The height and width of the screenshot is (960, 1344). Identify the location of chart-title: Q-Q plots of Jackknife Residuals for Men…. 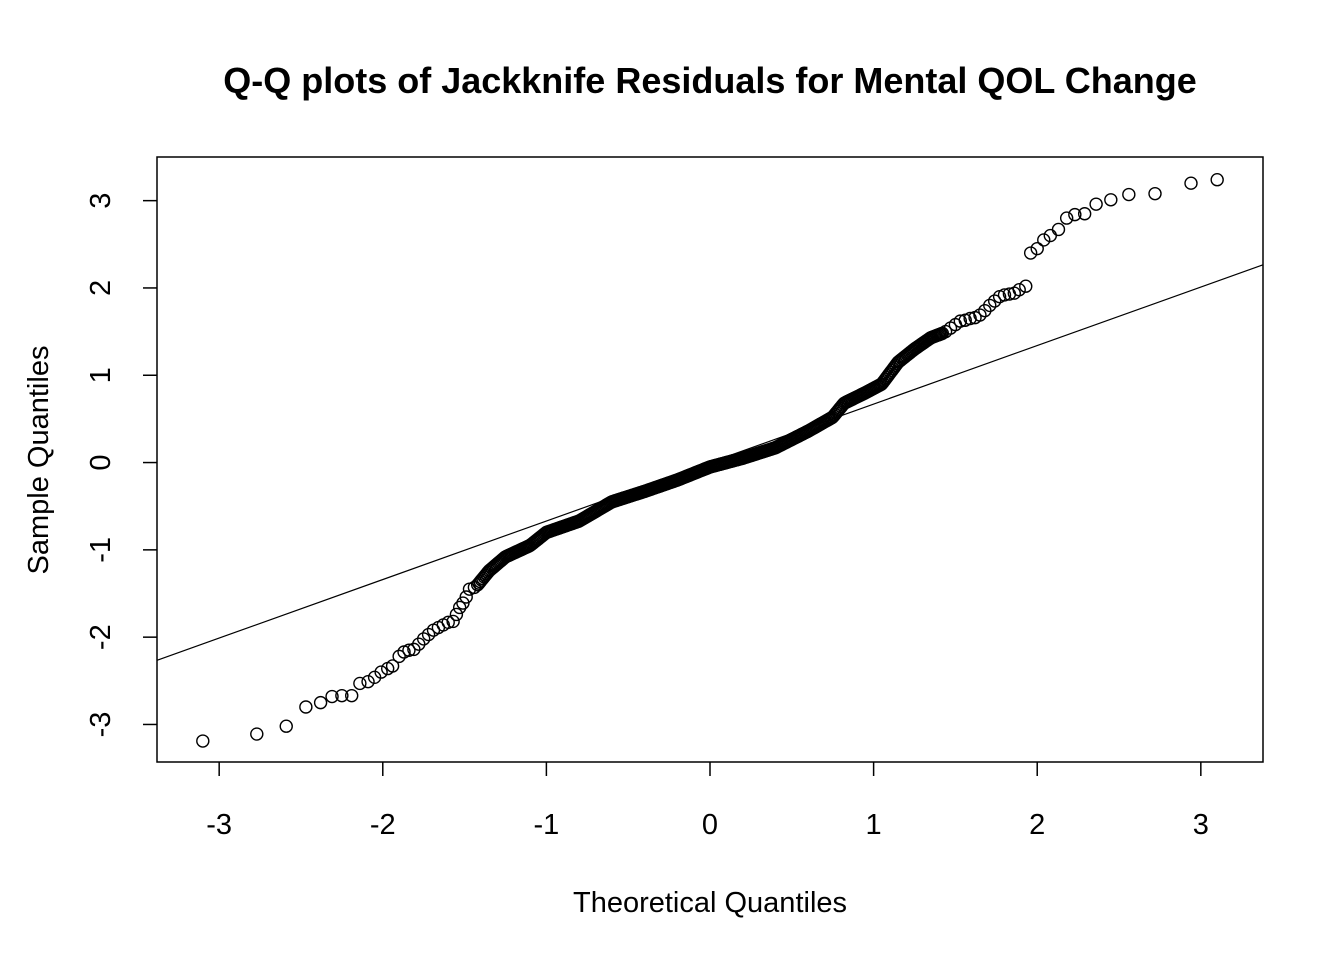
(710, 80).